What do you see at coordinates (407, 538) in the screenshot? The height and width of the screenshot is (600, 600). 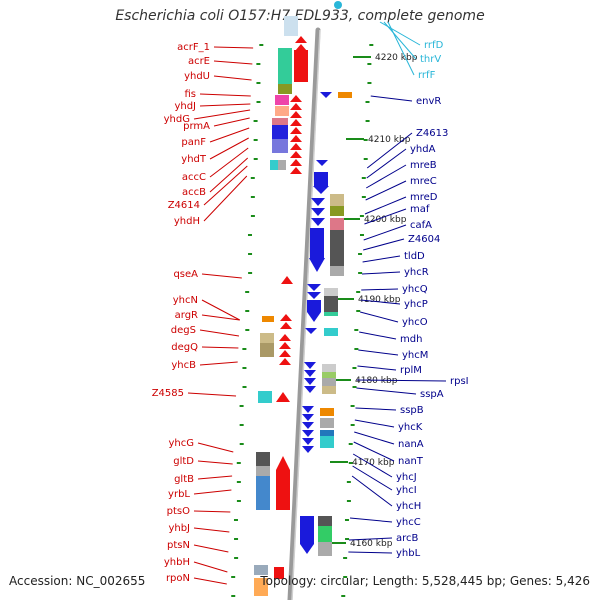 I see `reverse-gene-label: arcB` at bounding box center [407, 538].